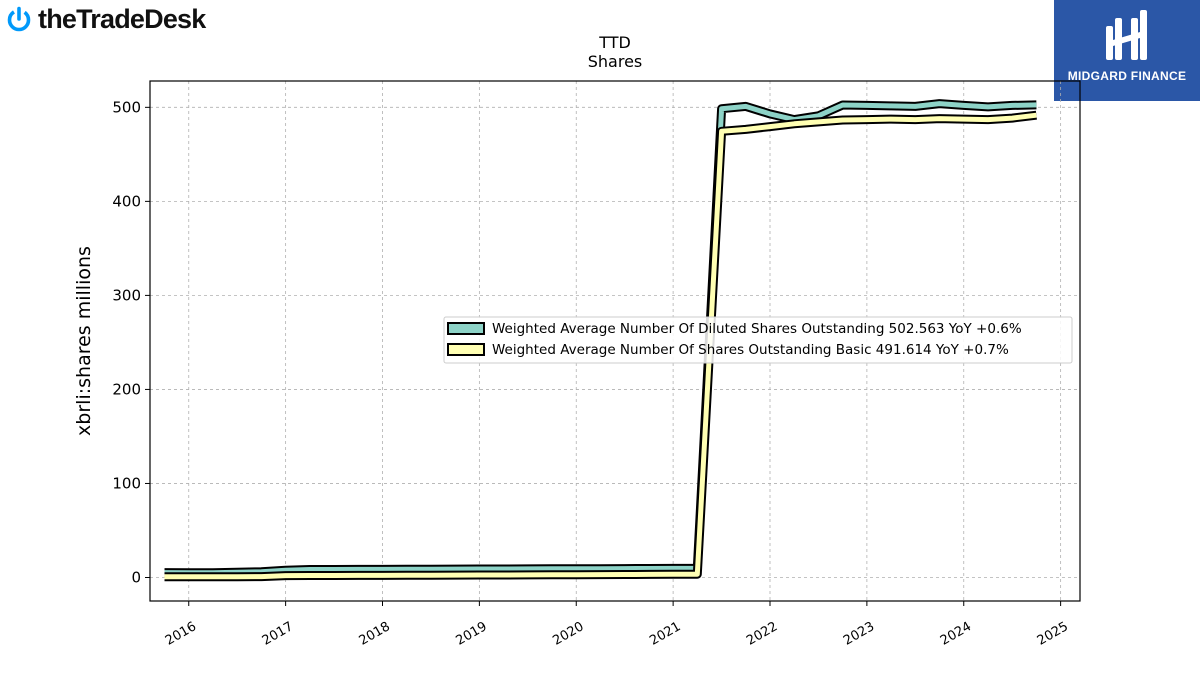 The width and height of the screenshot is (1200, 675). I want to click on x-tick-label: 2017, so click(278, 634).